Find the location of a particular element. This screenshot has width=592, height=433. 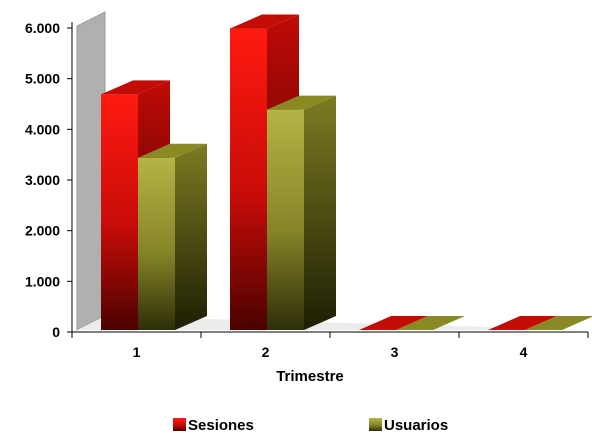

x-tick-label: 3 is located at coordinates (395, 352).